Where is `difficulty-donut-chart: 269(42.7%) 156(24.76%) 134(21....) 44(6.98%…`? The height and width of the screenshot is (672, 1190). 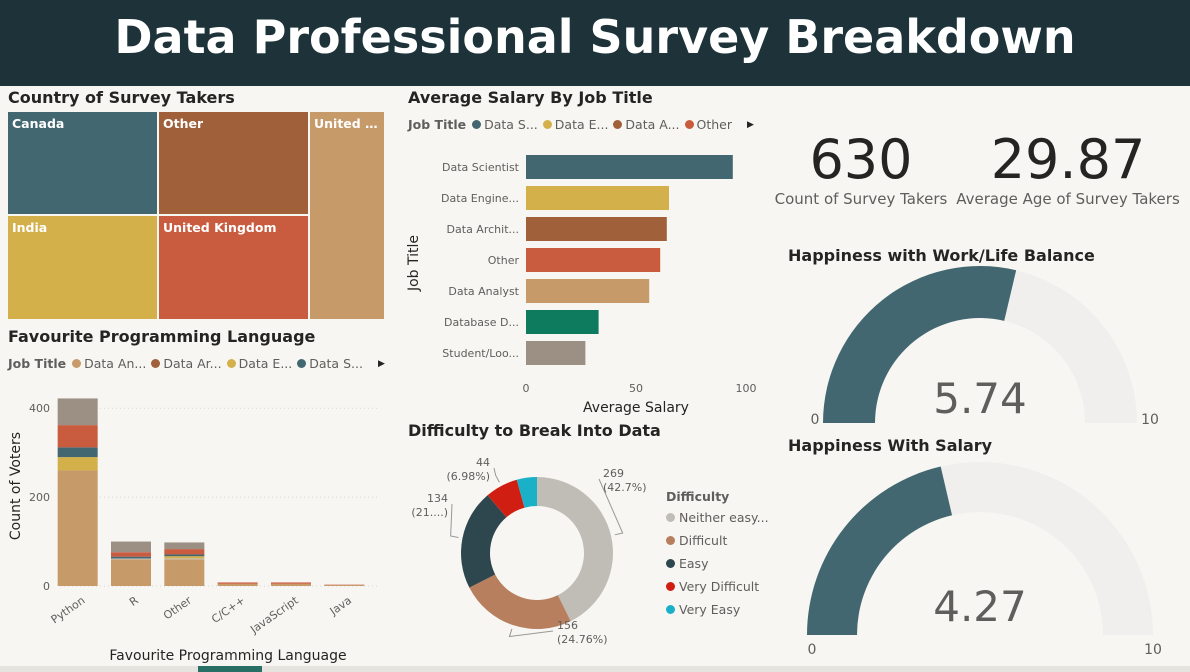 difficulty-donut-chart: 269(42.7%) 156(24.76%) 134(21....) 44(6.98%… is located at coordinates (529, 551).